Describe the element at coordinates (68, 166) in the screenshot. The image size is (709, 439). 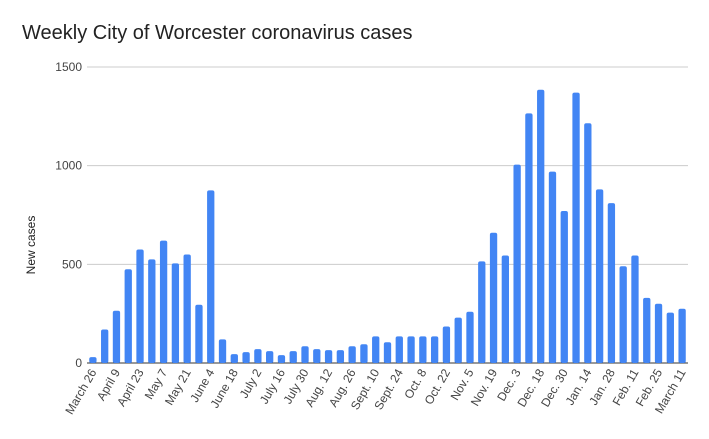
I see `y-tick-label: 1000` at that location.